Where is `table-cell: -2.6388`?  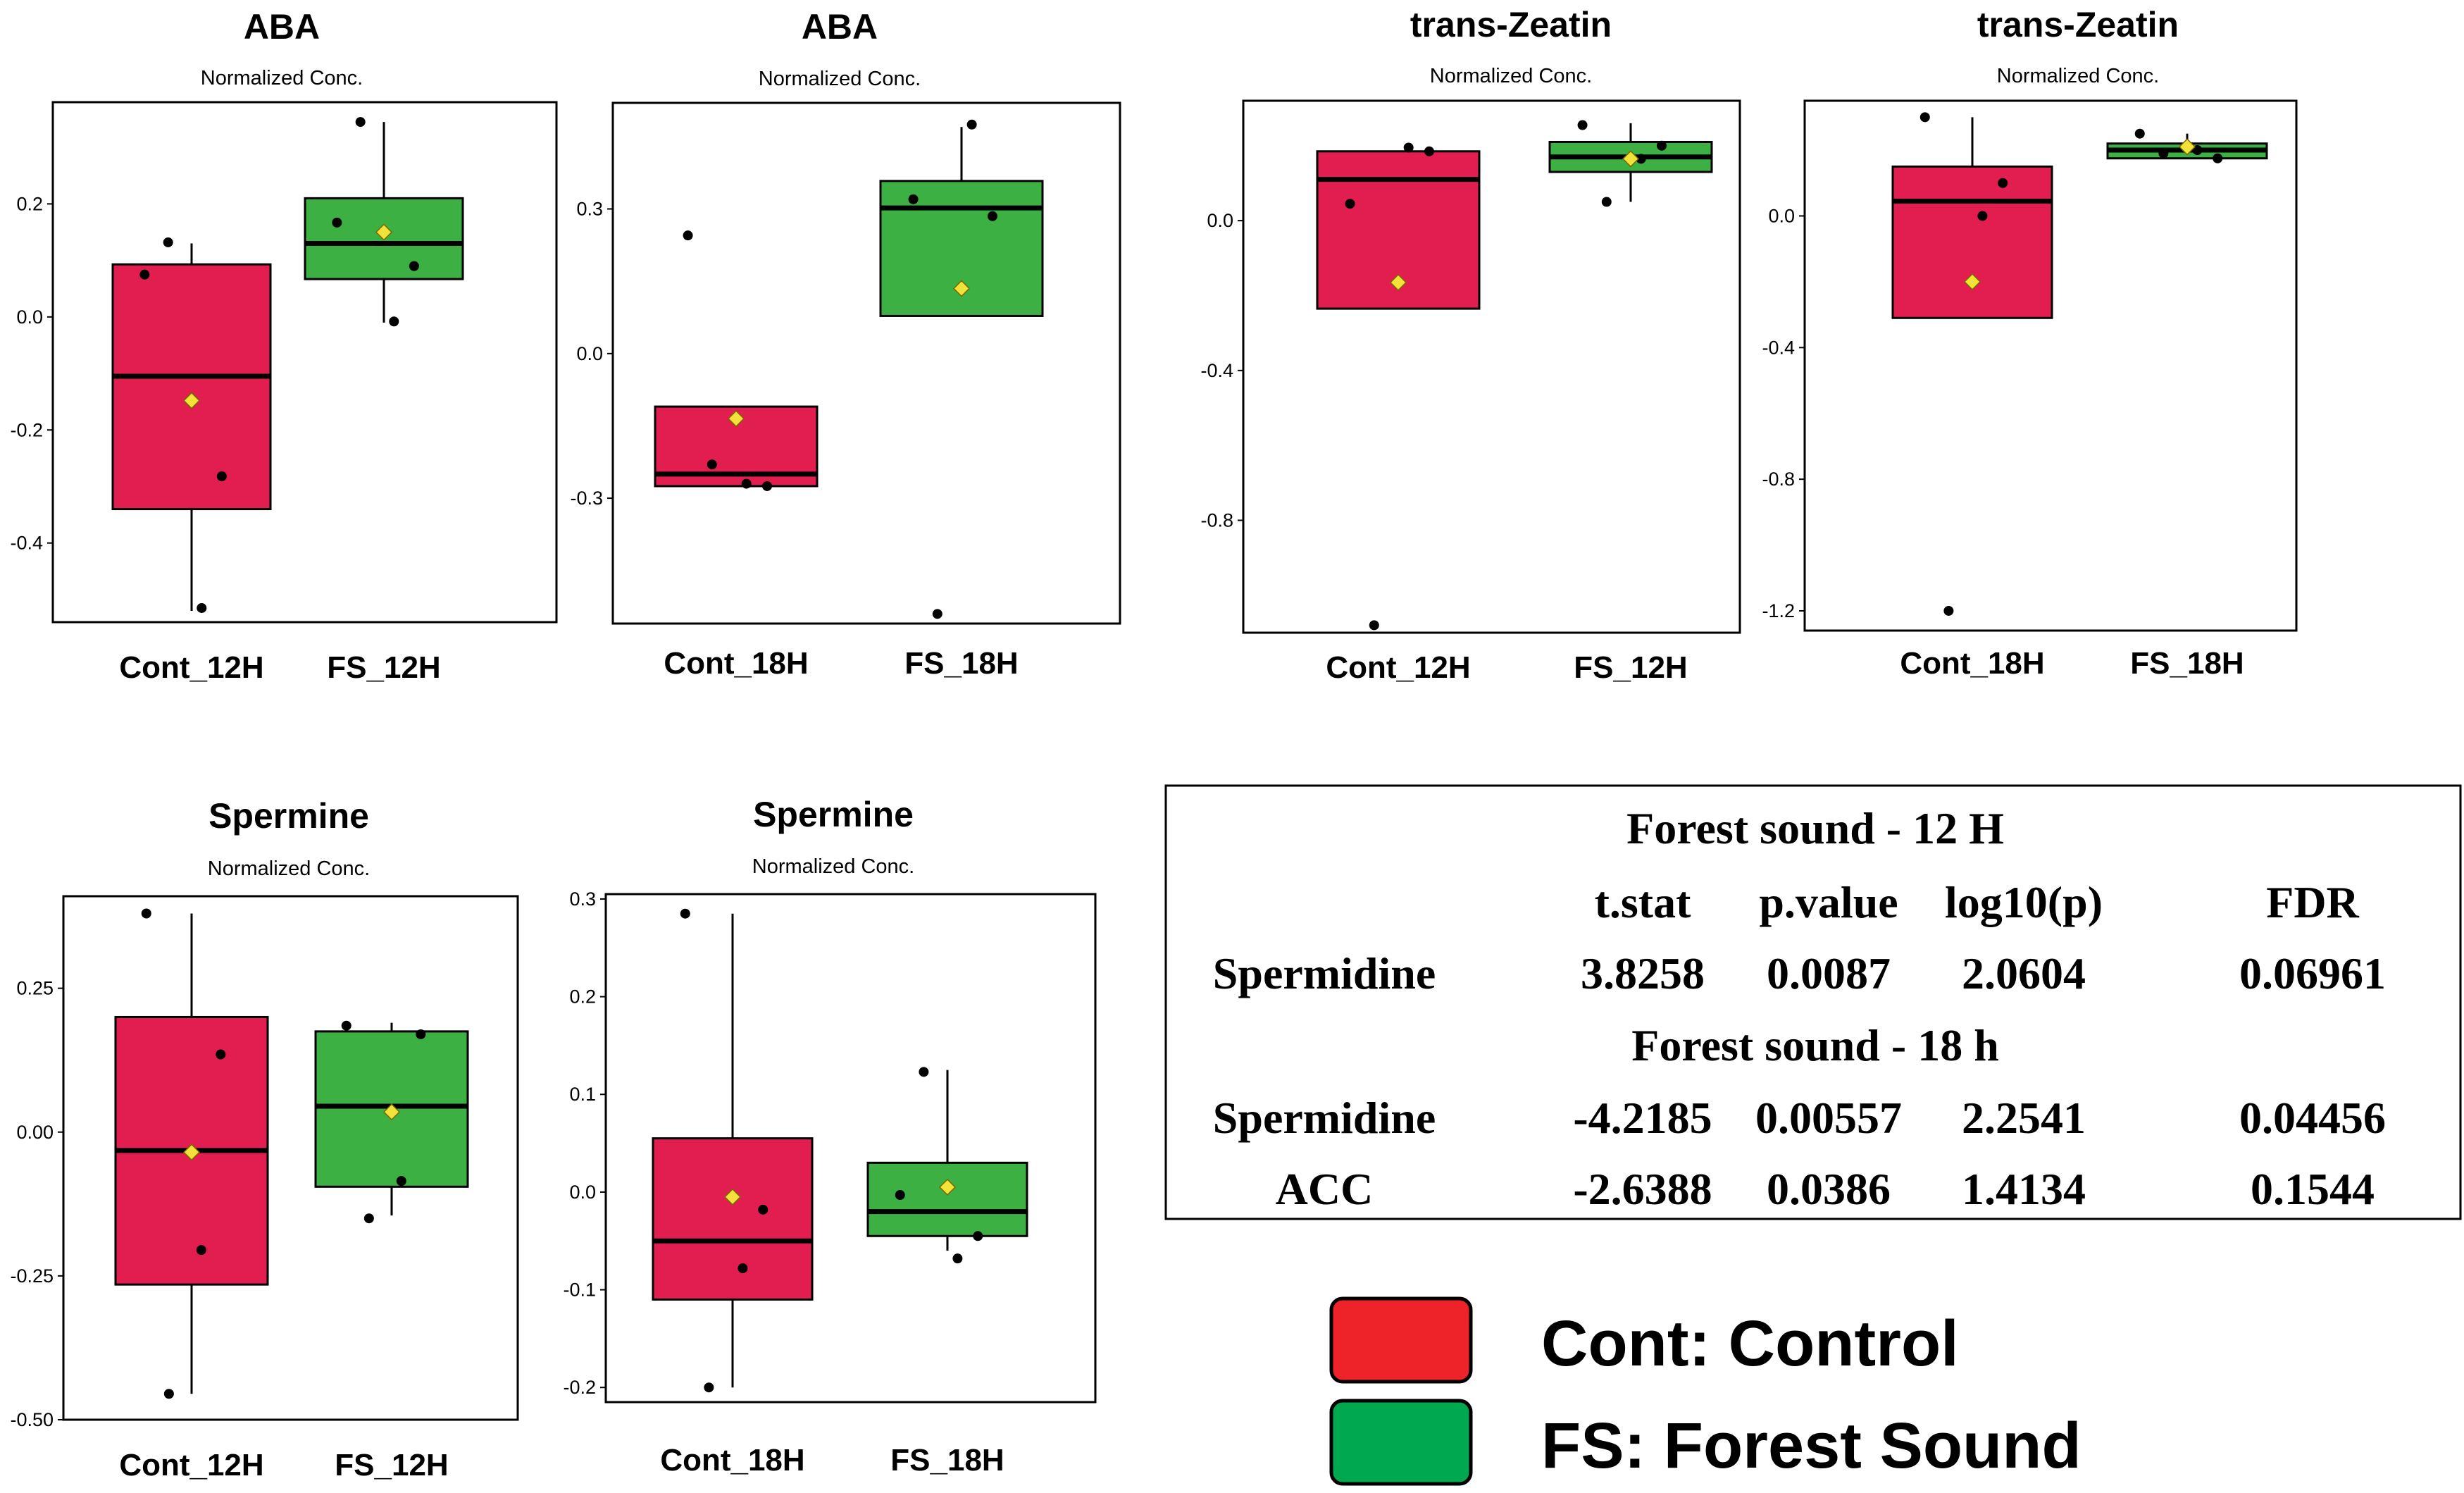
table-cell: -2.6388 is located at coordinates (1642, 1189).